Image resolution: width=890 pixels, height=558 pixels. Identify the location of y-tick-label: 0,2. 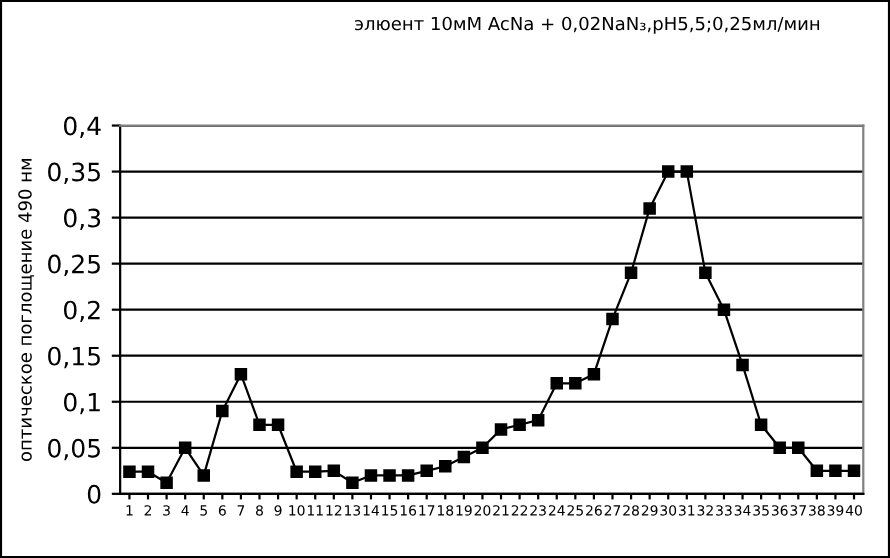
(81, 311).